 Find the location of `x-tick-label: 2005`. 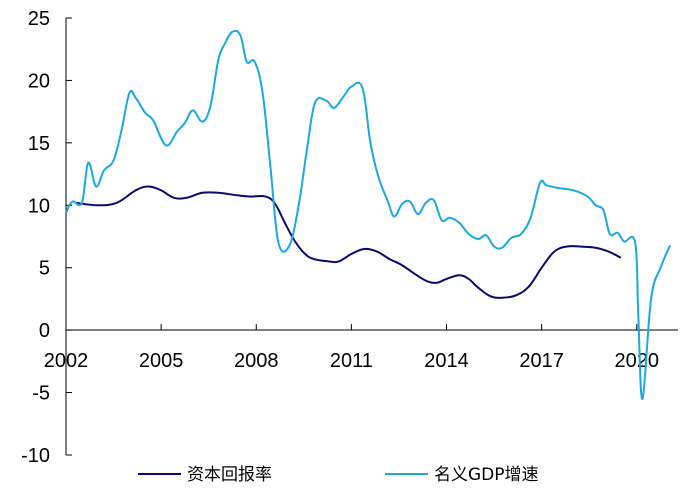

x-tick-label: 2005 is located at coordinates (161, 361).